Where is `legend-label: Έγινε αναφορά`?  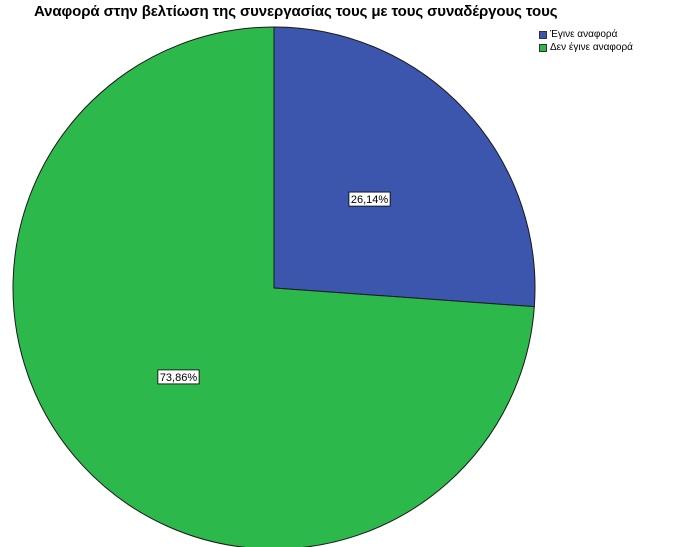
legend-label: Έγινε αναφορά is located at coordinates (584, 34).